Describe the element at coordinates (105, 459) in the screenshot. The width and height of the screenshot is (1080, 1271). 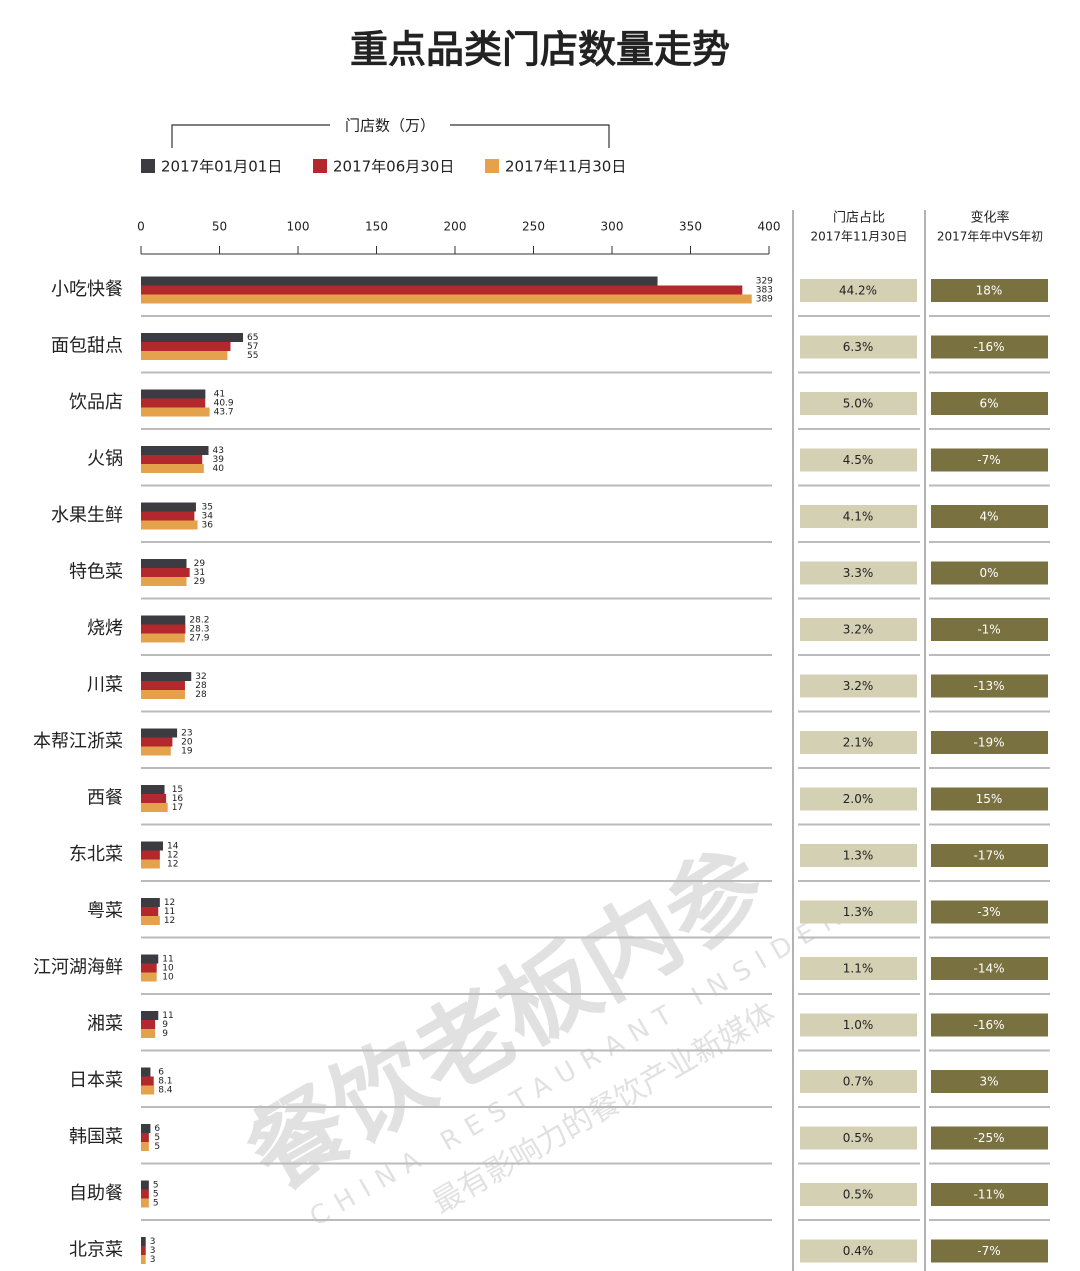
I see `category-label: 火锅` at that location.